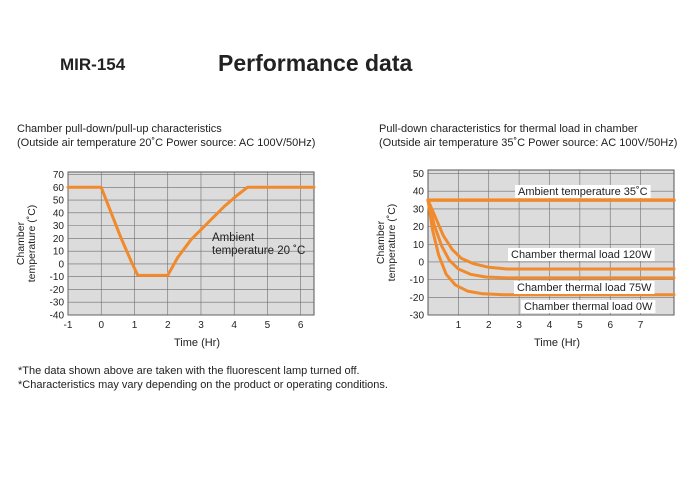 Image resolution: width=700 pixels, height=500 pixels. What do you see at coordinates (419, 227) in the screenshot?
I see `chart2-y-tick-label: 20` at bounding box center [419, 227].